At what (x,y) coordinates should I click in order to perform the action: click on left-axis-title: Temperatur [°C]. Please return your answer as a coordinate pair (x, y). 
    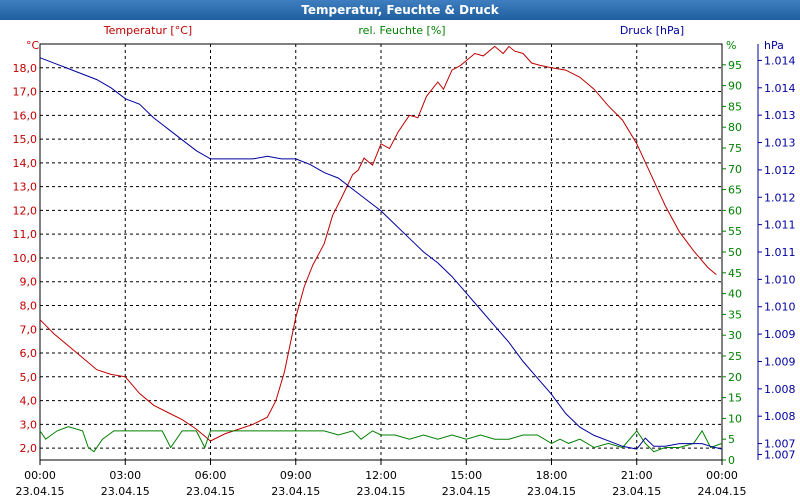
    Looking at the image, I should click on (147, 30).